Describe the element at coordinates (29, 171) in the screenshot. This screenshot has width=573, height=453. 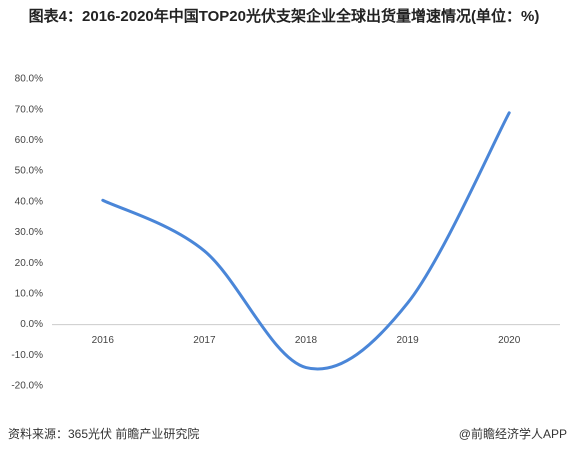
I see `y-tick-label: 50.0%` at that location.